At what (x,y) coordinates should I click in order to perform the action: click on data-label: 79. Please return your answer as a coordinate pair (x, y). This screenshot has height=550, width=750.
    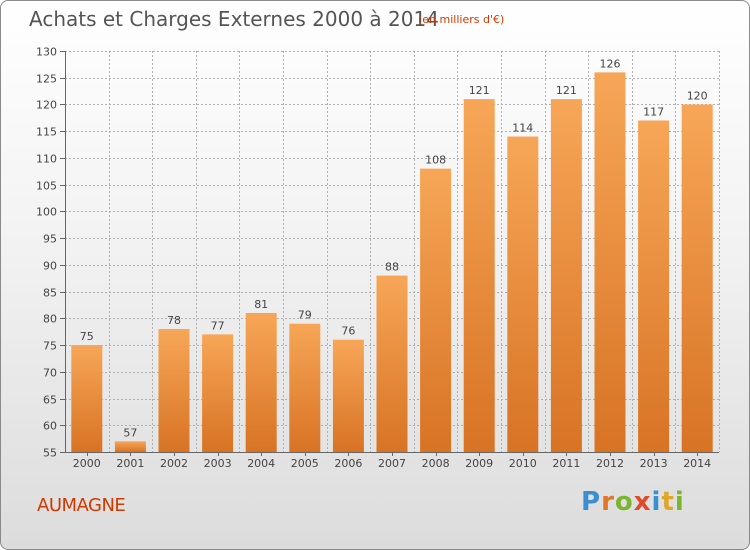
    Looking at the image, I should click on (305, 315).